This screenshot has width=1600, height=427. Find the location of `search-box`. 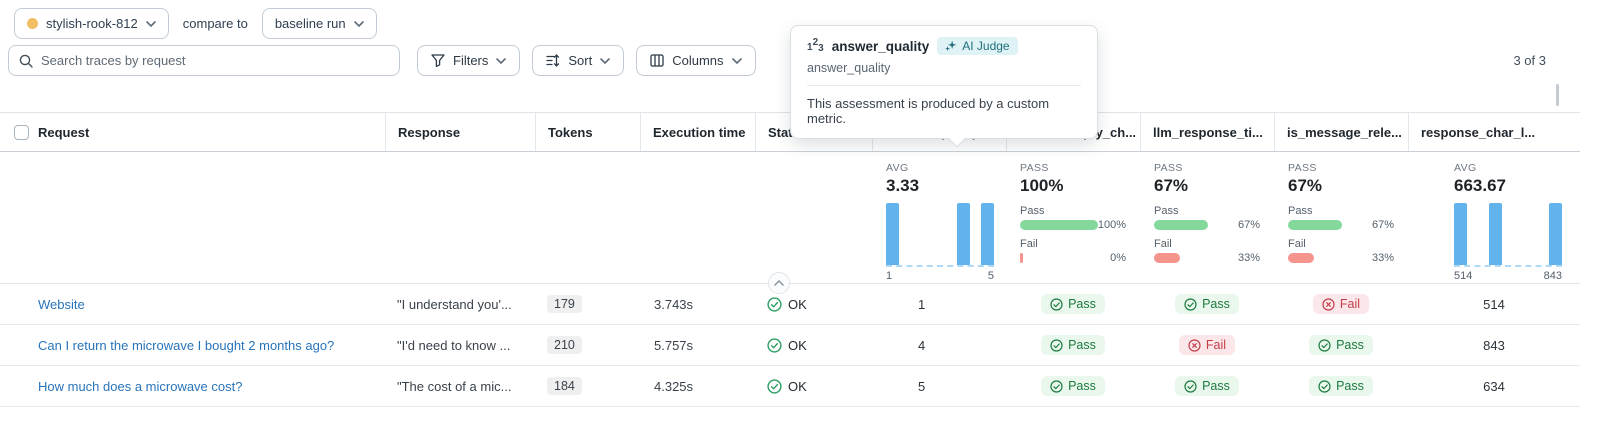

search-box is located at coordinates (204, 60).